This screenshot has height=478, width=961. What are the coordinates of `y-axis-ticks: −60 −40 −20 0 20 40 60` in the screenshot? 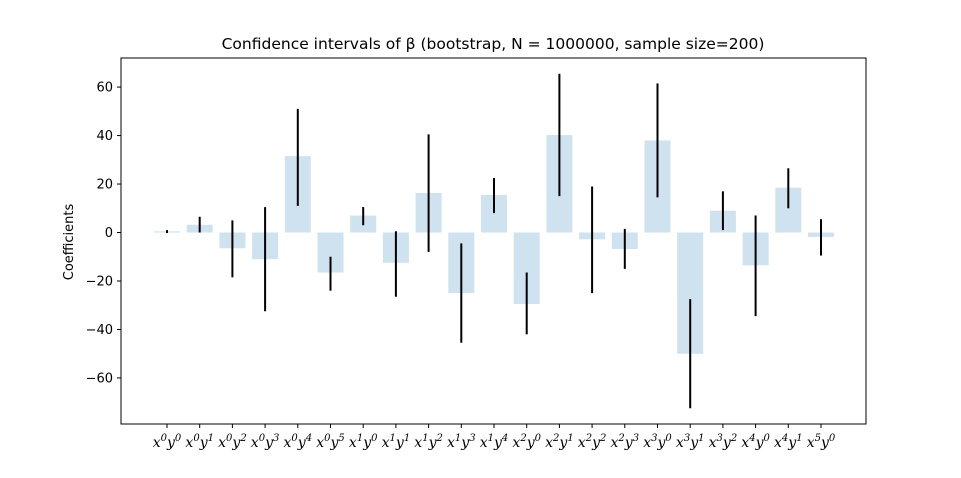 It's located at (103, 233).